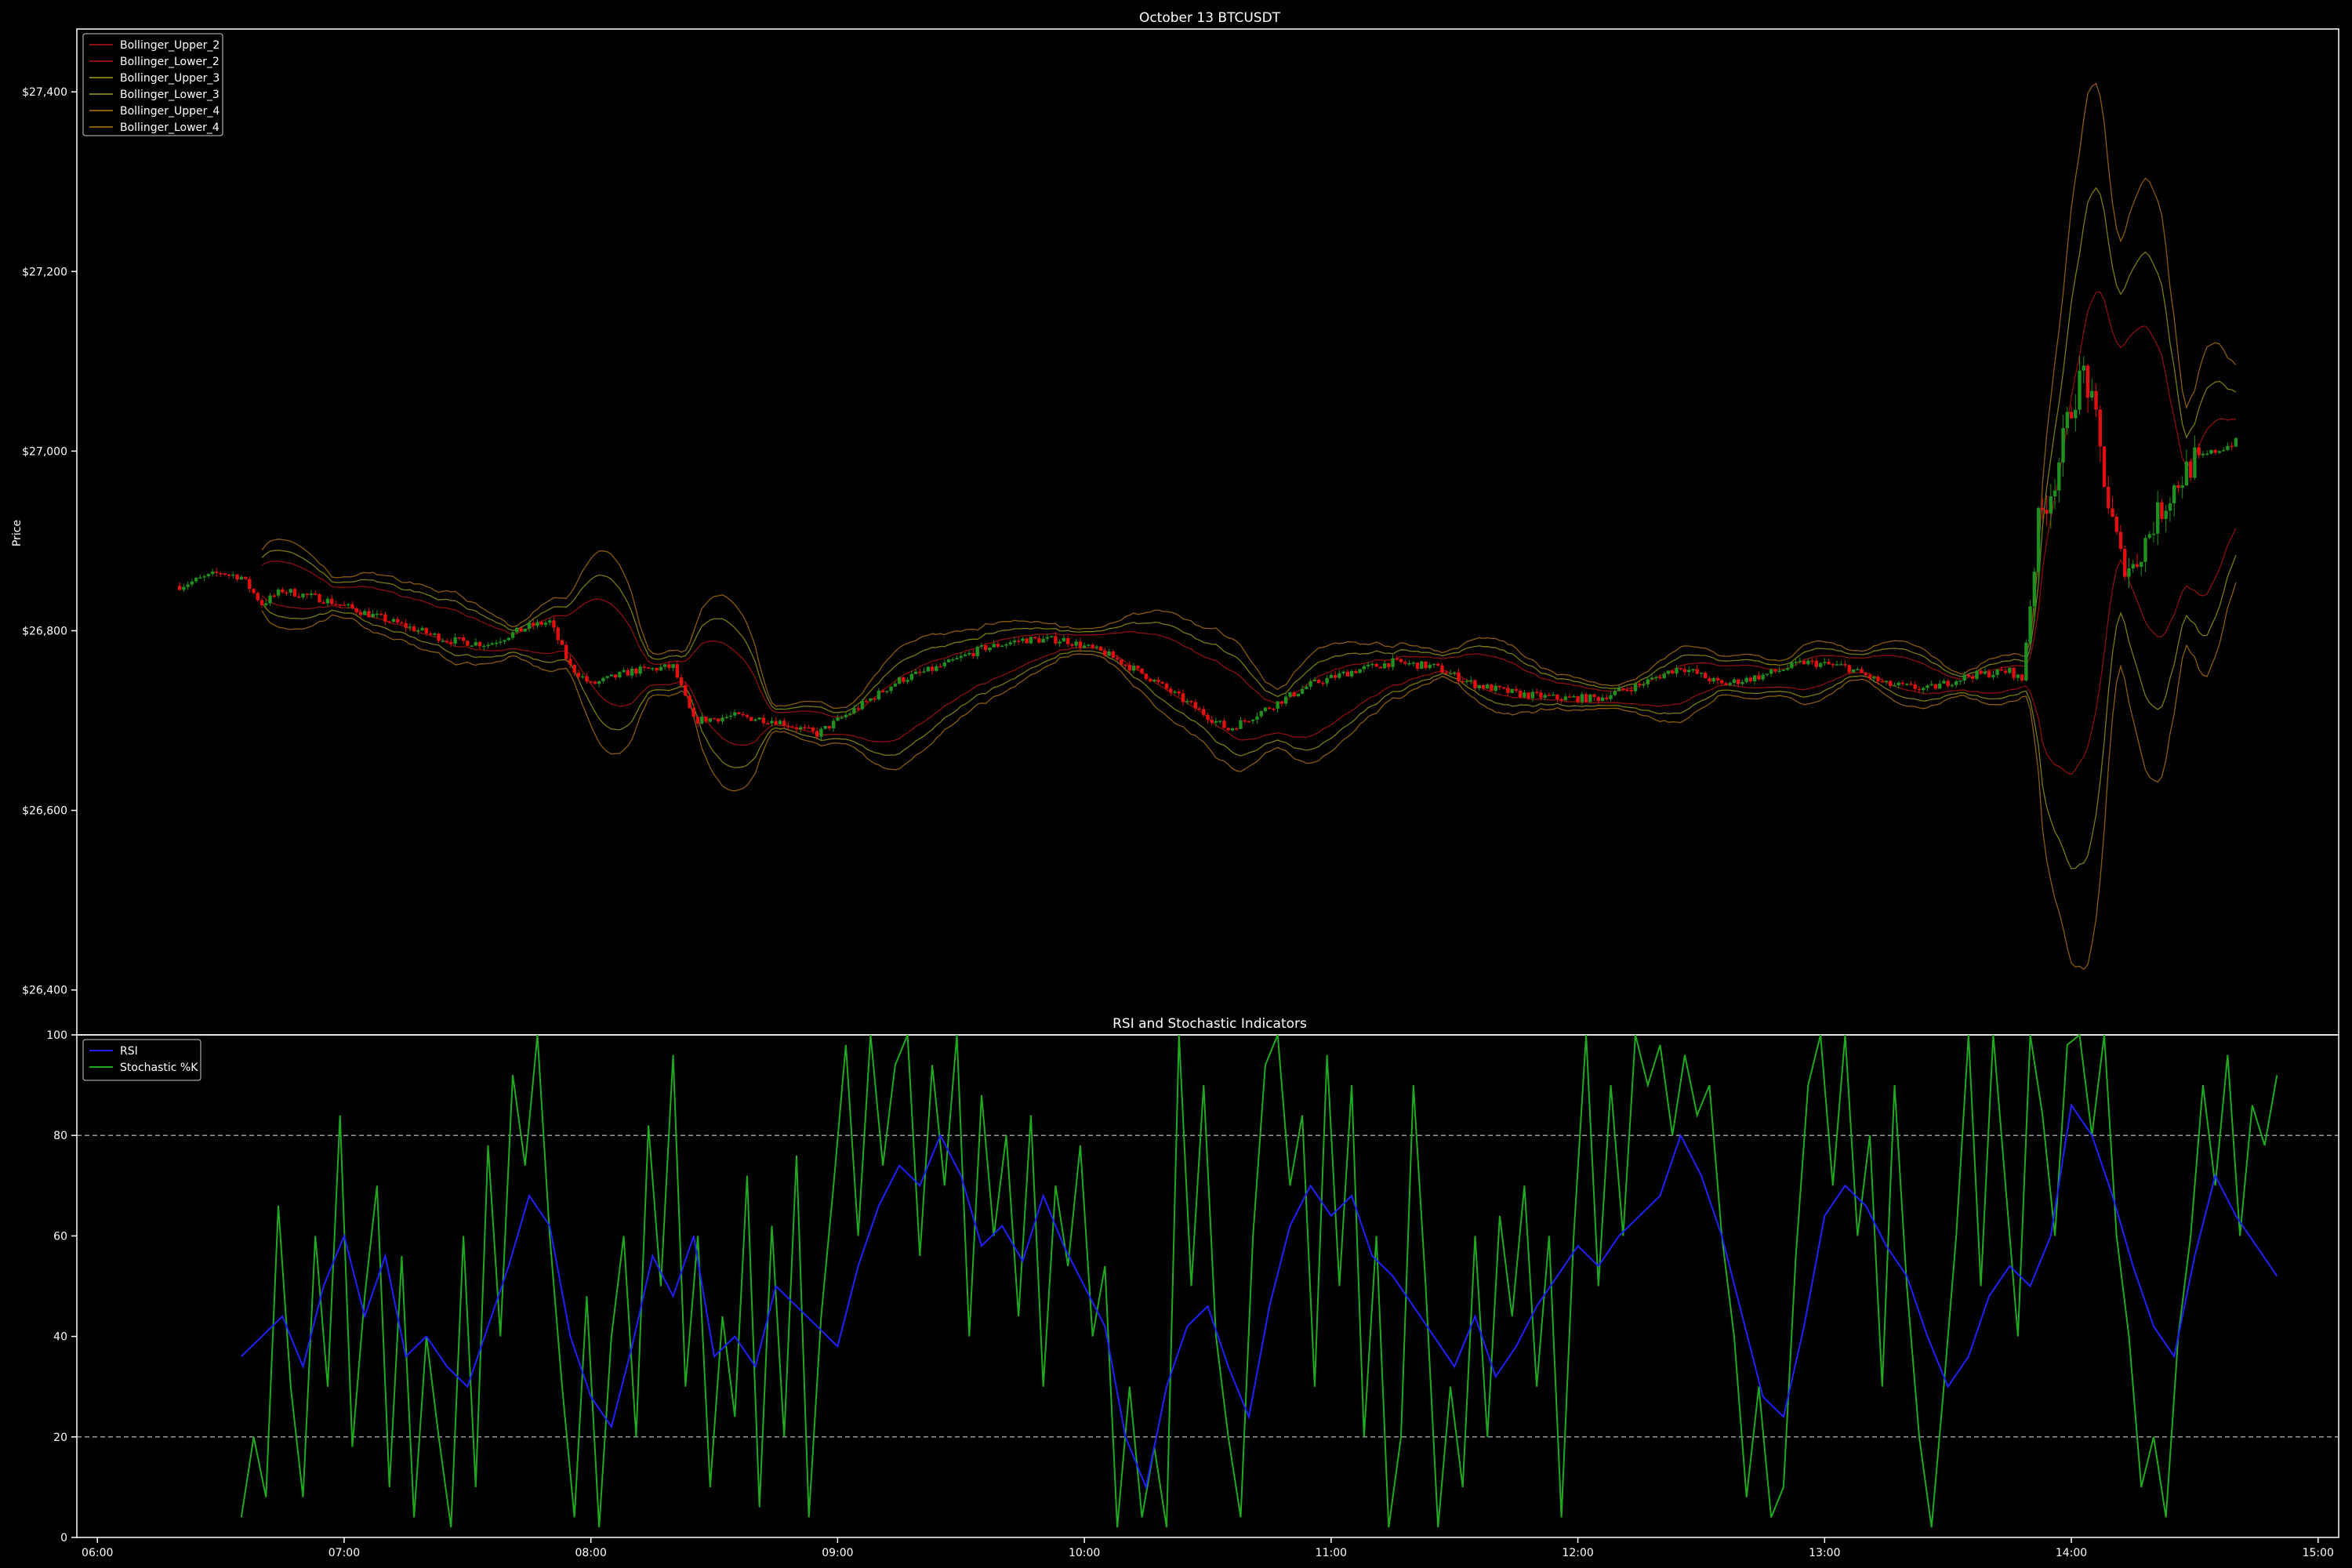  What do you see at coordinates (63, 1538) in the screenshot?
I see `indicator-y-tick-label: 0` at bounding box center [63, 1538].